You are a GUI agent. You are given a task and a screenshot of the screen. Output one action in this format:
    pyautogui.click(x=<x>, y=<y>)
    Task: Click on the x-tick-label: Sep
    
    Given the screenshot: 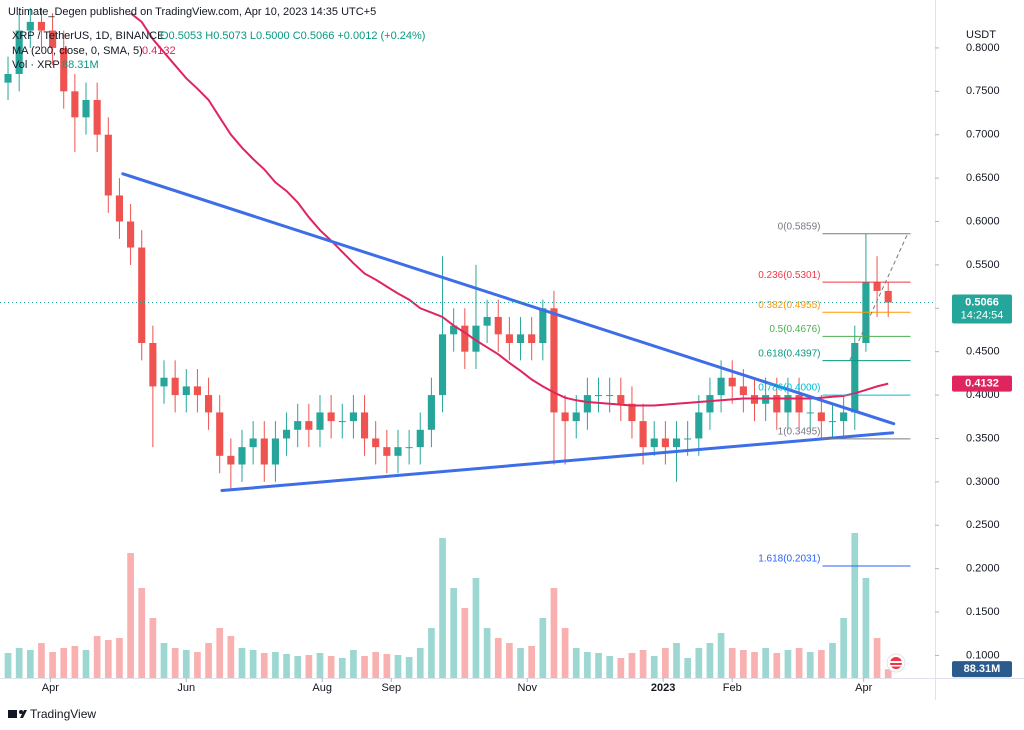 What is the action you would take?
    pyautogui.click(x=392, y=688)
    